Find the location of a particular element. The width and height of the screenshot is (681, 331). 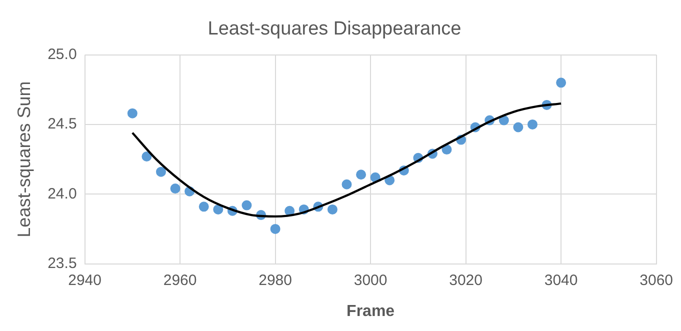

x-tick-label: 2980 is located at coordinates (275, 280).